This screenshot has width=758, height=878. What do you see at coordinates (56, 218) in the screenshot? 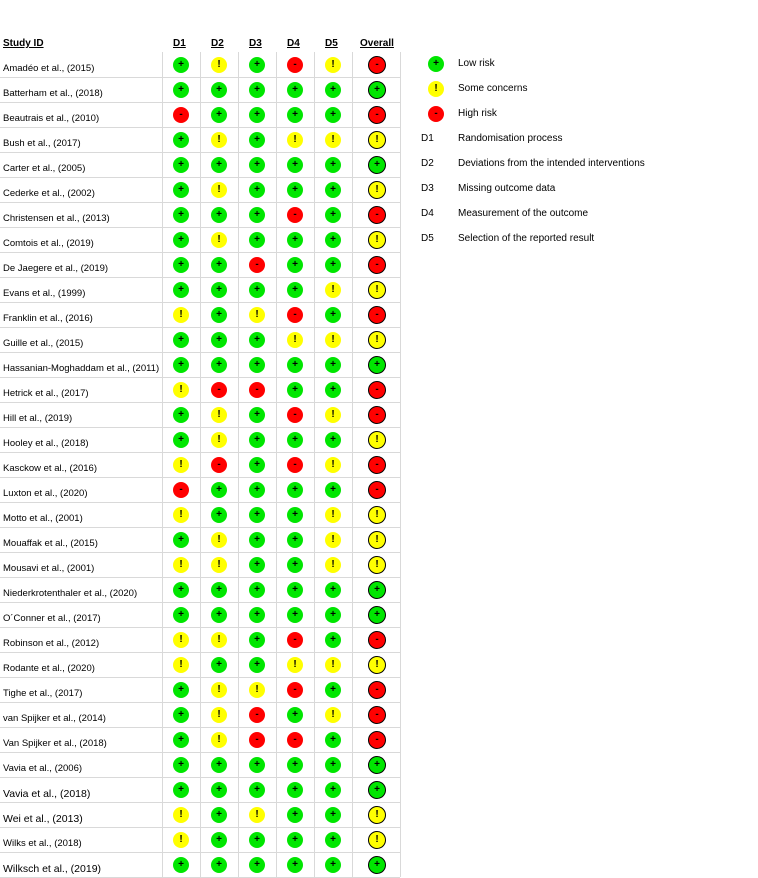
I see `study-id: Christensen et al., (2013)` at bounding box center [56, 218].